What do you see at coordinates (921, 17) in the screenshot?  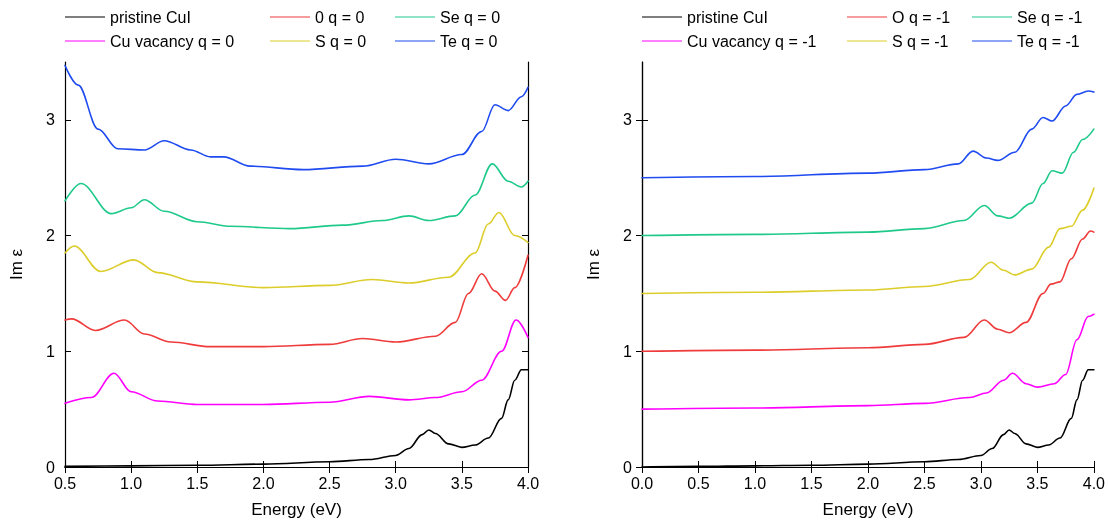 I see `legend-label: O q = -1` at bounding box center [921, 17].